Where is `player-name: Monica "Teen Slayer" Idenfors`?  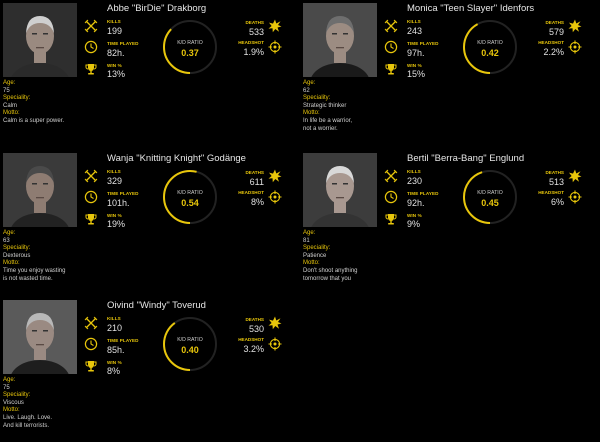
player-name: Monica "Teen Slayer" Idenfors is located at coordinates (471, 8).